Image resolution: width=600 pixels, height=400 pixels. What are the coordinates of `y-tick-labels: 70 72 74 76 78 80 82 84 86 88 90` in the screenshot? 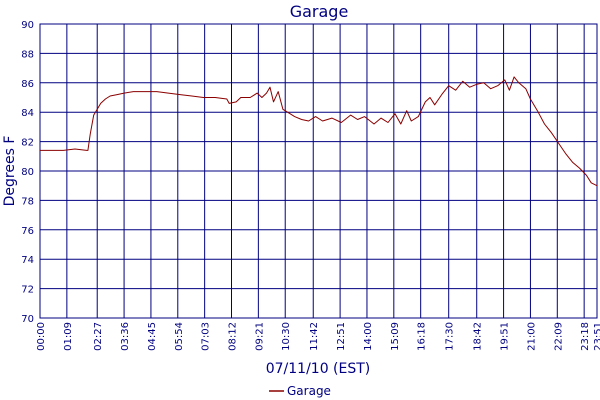 It's located at (27, 172).